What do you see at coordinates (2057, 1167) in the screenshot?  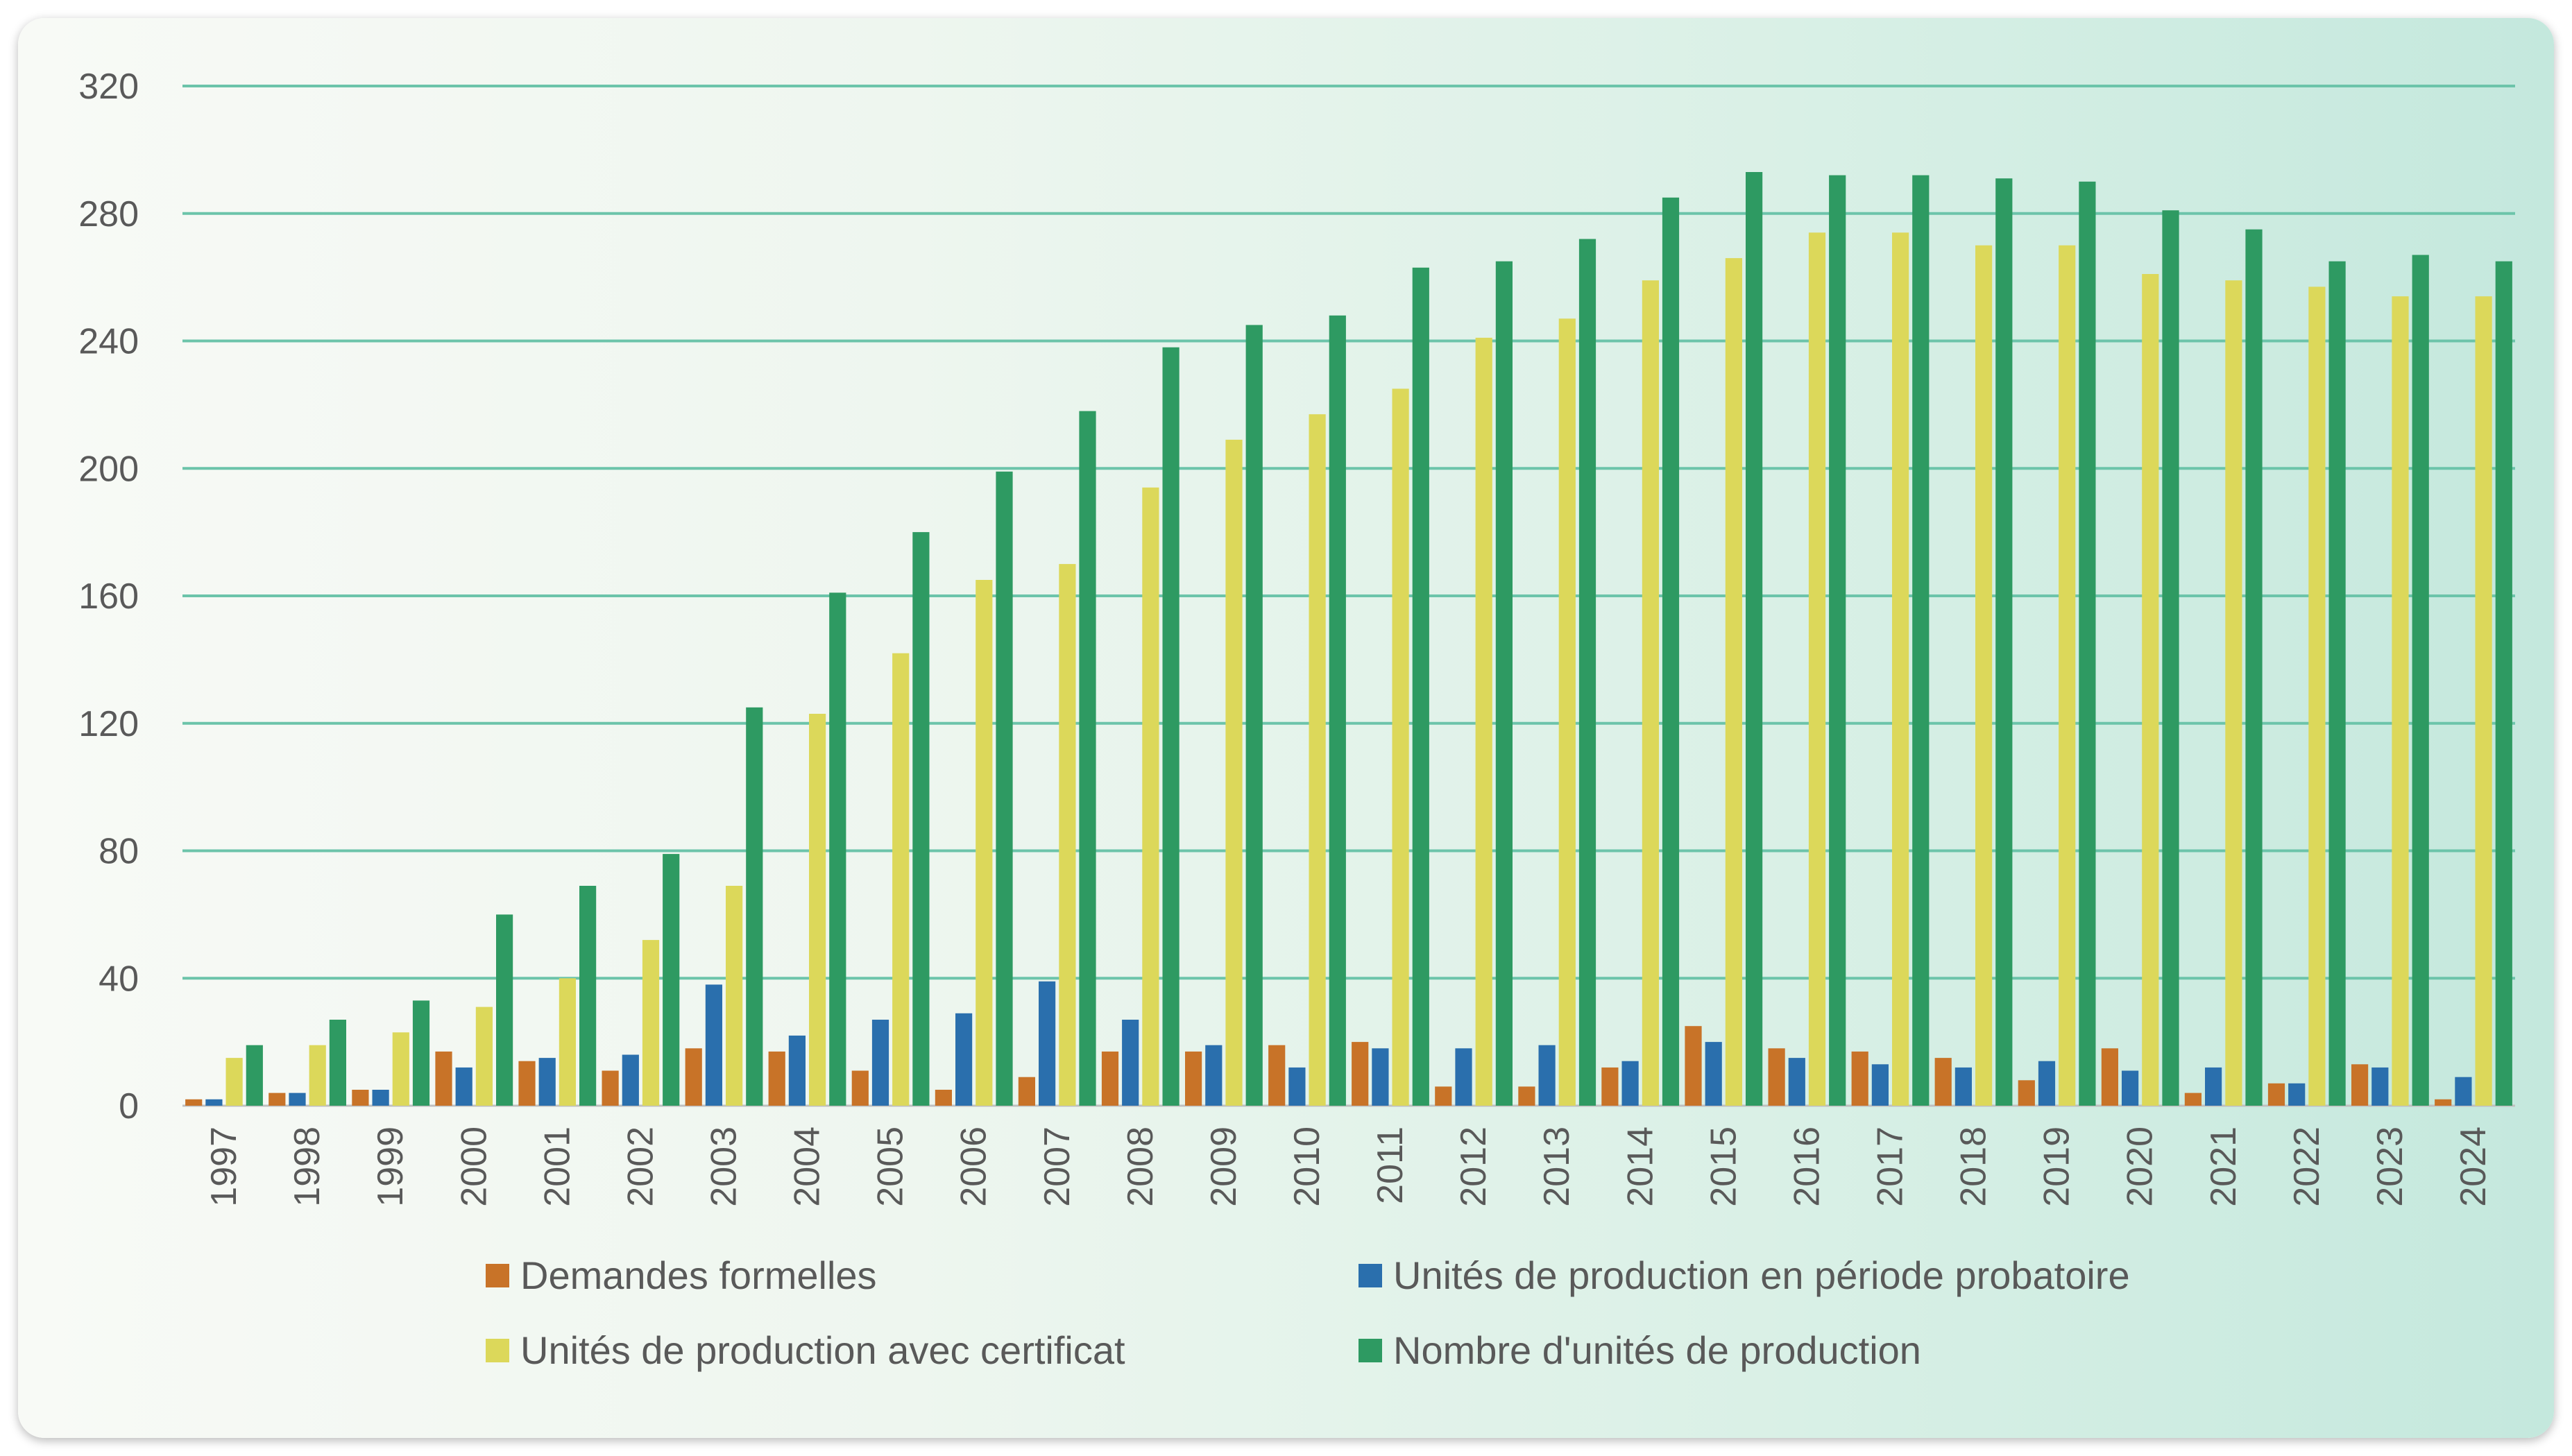 I see `x-tick-label: 2019` at bounding box center [2057, 1167].